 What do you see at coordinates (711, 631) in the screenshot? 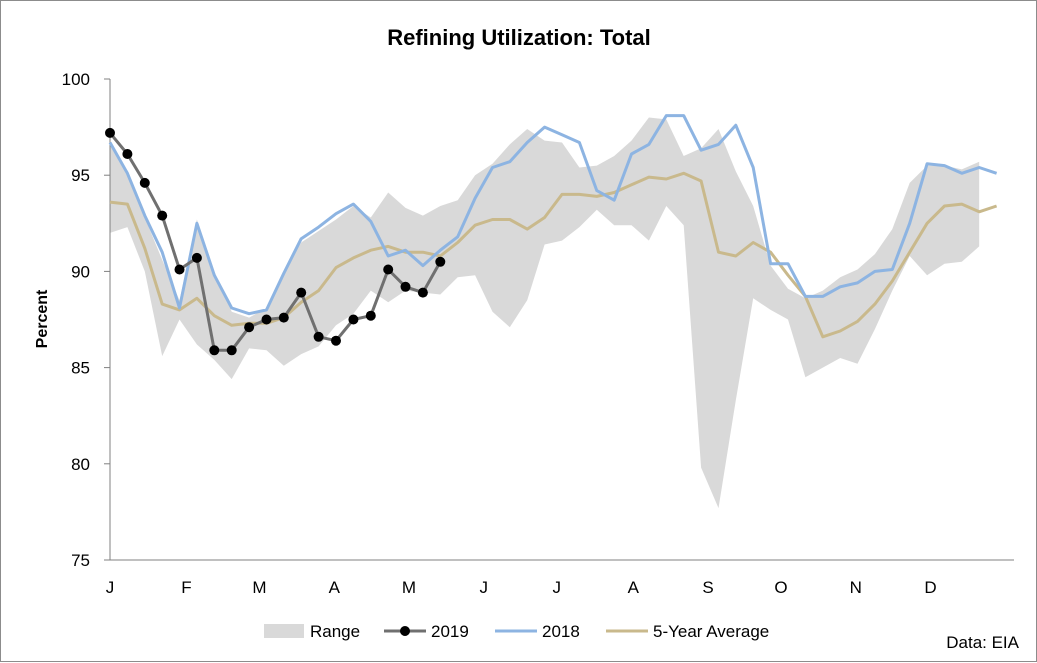
I see `legend-label-5yr: 5-Year Average` at bounding box center [711, 631].